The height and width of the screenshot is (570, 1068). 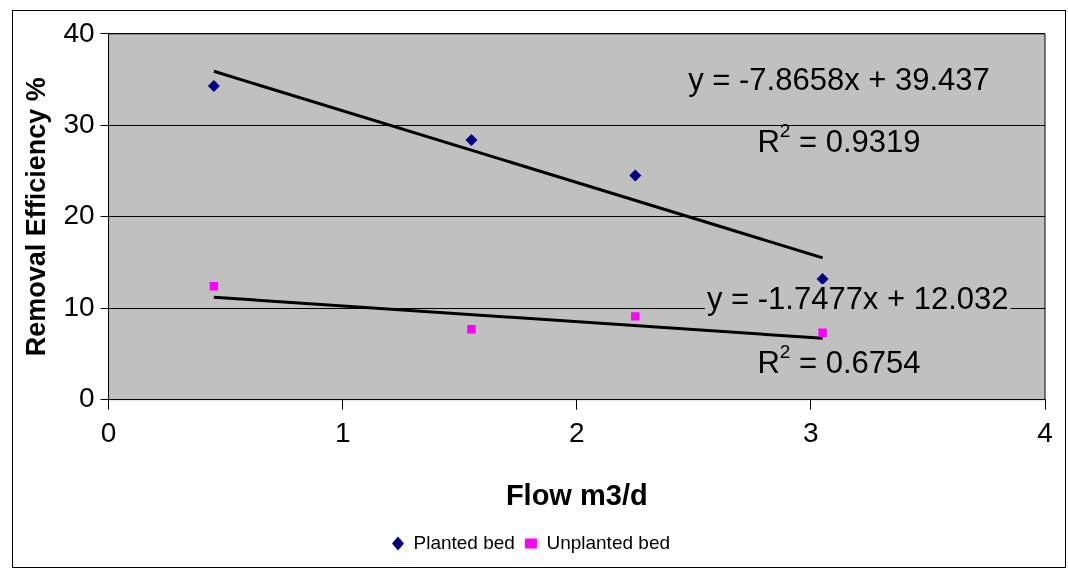 What do you see at coordinates (811, 433) in the screenshot?
I see `x-tick-label: 3` at bounding box center [811, 433].